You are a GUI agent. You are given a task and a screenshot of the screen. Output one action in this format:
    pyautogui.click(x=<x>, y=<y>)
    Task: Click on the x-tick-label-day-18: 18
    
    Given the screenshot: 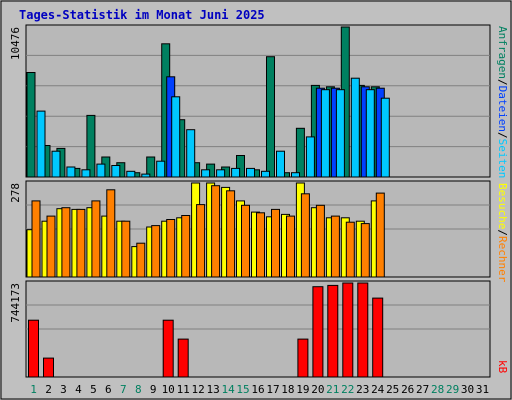 What is the action you would take?
    pyautogui.click(x=287, y=389)
    